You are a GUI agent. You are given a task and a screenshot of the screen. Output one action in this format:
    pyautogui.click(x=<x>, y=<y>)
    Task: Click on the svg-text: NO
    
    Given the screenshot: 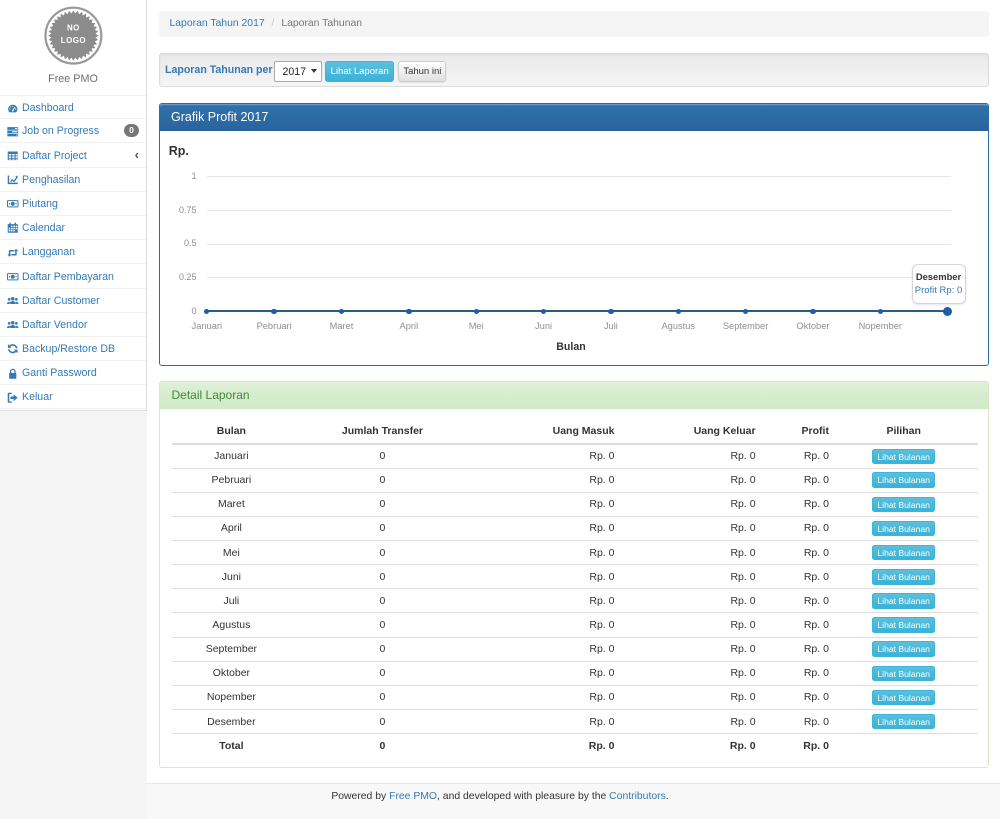 What is the action you would take?
    pyautogui.click(x=73, y=28)
    